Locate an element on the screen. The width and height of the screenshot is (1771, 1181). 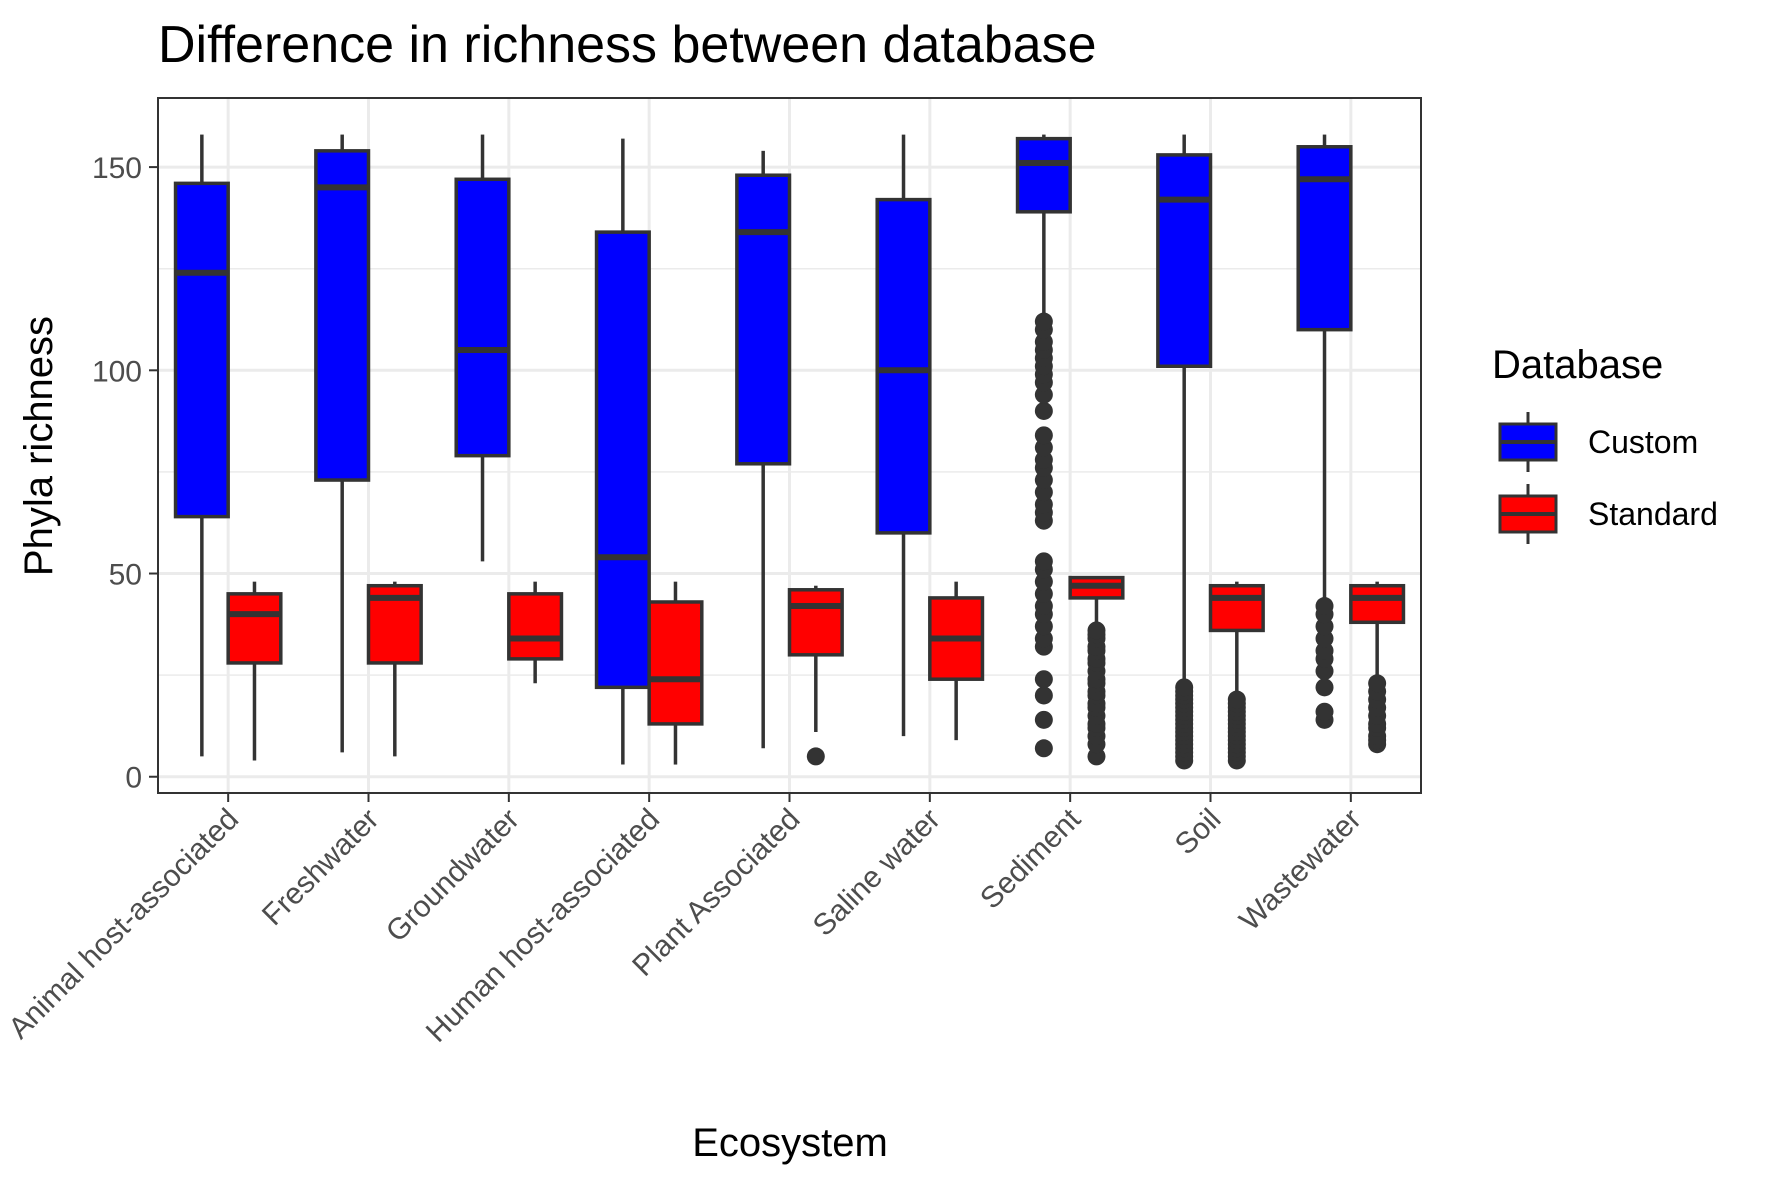
y-tick-label: 50 is located at coordinates (125, 575).